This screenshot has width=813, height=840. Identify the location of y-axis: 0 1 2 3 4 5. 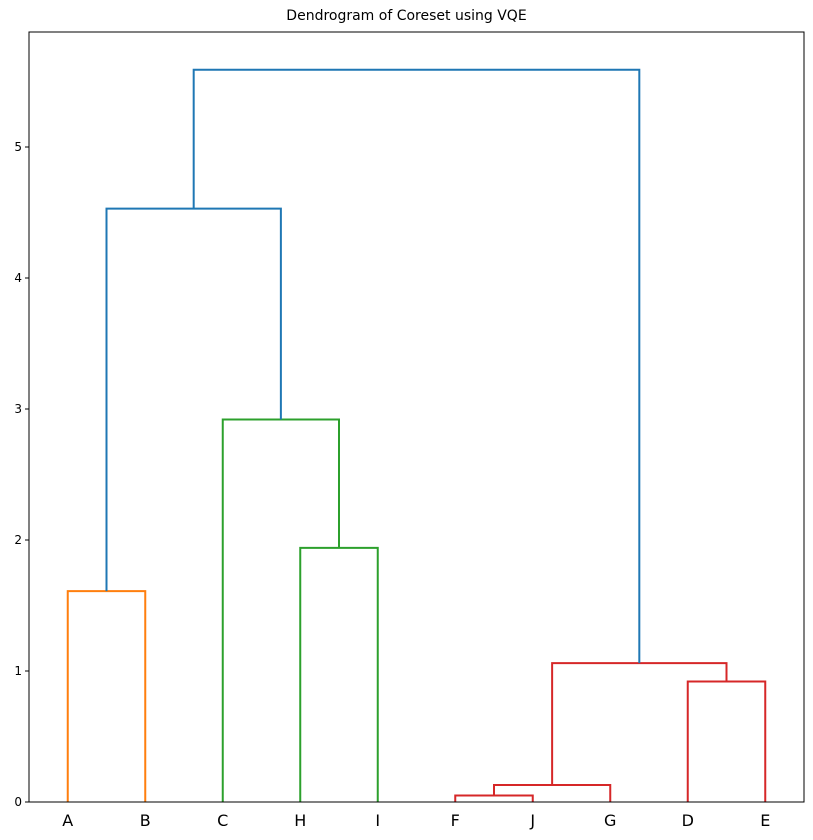
(21, 474).